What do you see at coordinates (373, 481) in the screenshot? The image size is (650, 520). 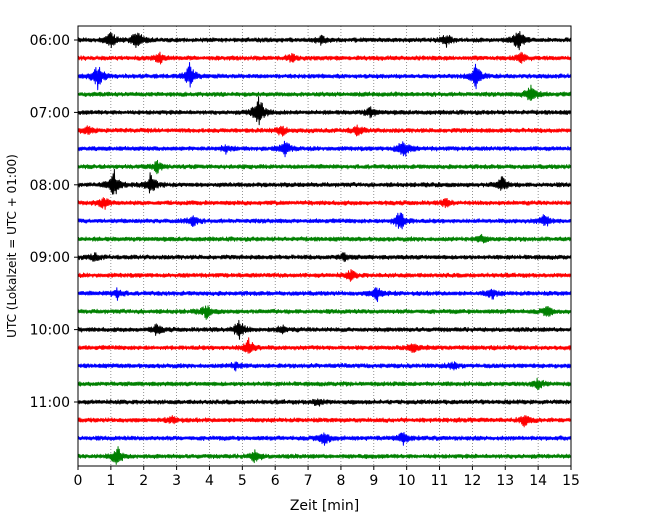 I see `x-tick-label: 9` at bounding box center [373, 481].